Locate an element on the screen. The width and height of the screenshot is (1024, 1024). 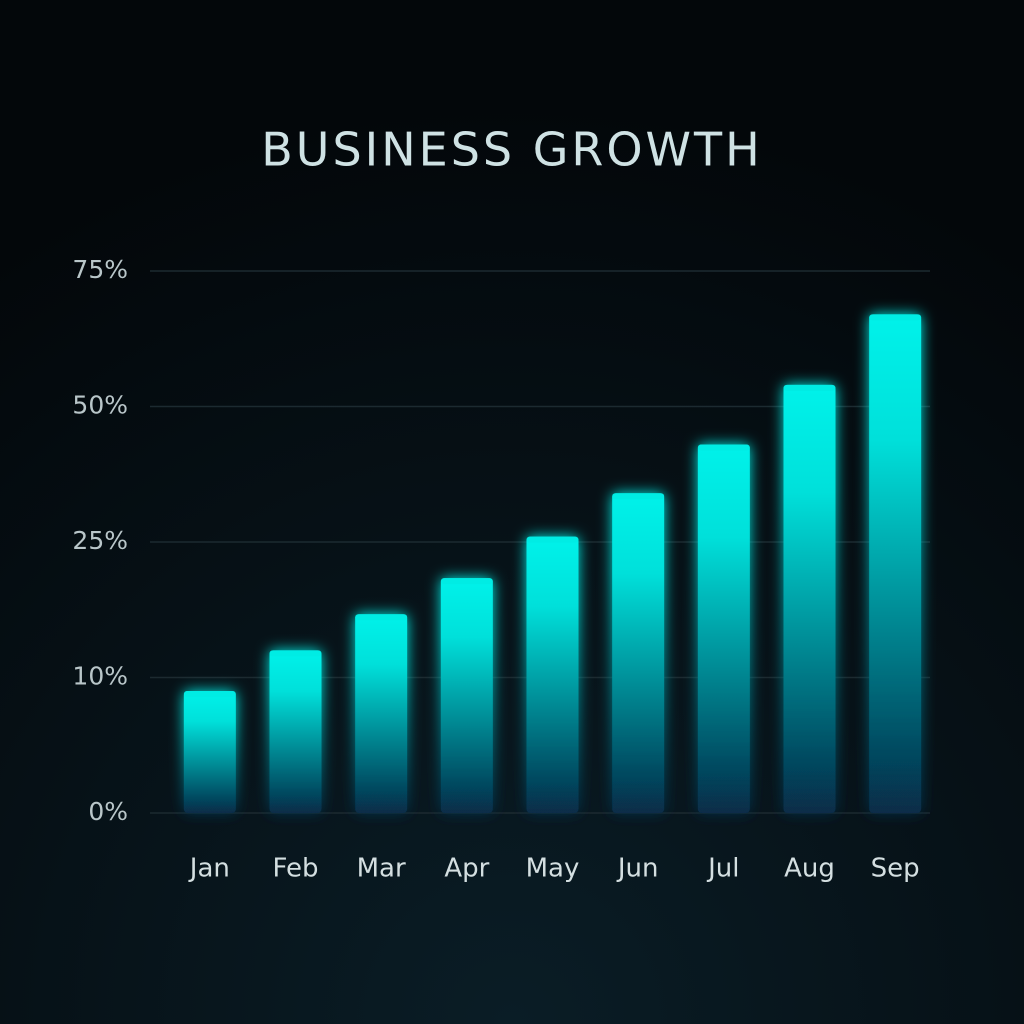
x-tick-label: May is located at coordinates (553, 869).